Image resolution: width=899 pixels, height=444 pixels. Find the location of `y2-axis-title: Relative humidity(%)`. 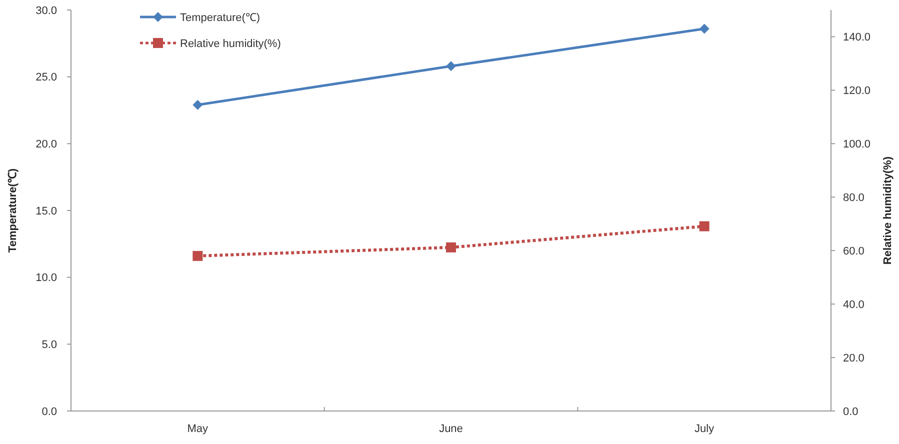

y2-axis-title: Relative humidity(%) is located at coordinates (888, 210).